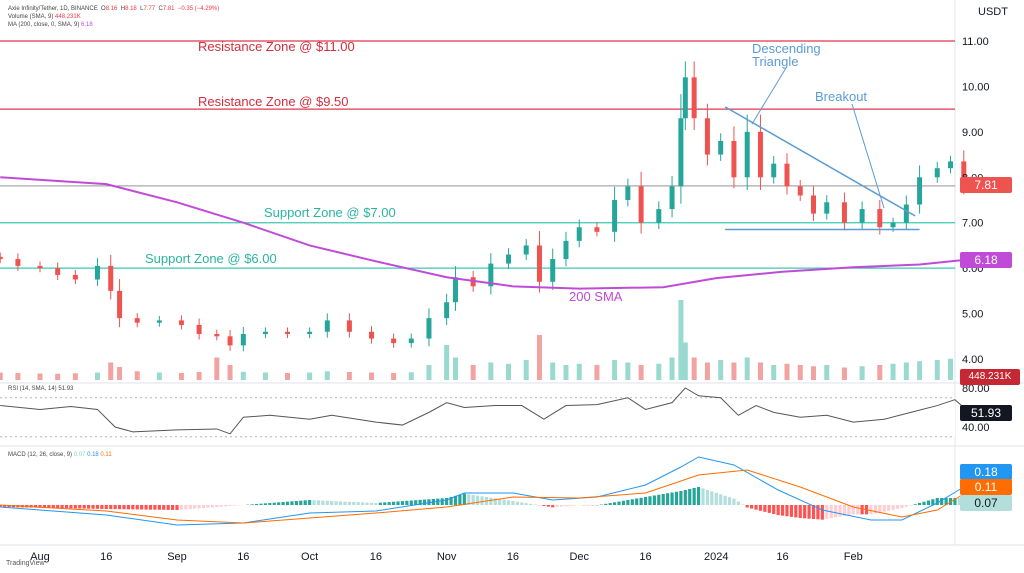 This screenshot has width=1024, height=573. I want to click on triangle-arrow, so click(769, 96).